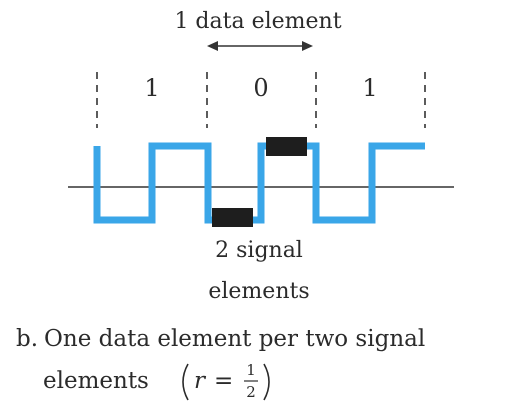 This screenshot has width=507, height=416. I want to click on rate-variable: r, so click(200, 381).